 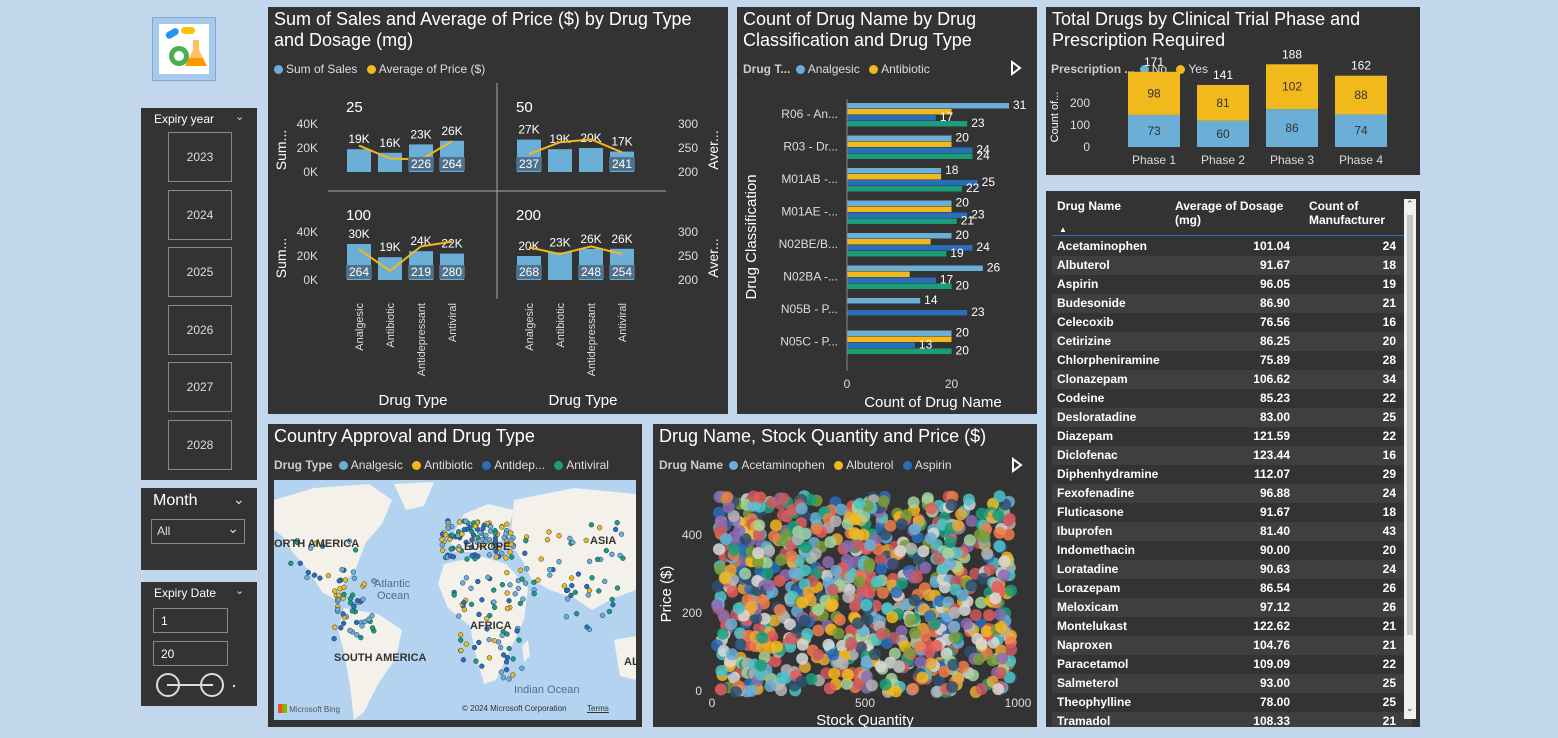 I want to click on table-row: Salmeterol 93.00 25, so click(x=1232, y=683).